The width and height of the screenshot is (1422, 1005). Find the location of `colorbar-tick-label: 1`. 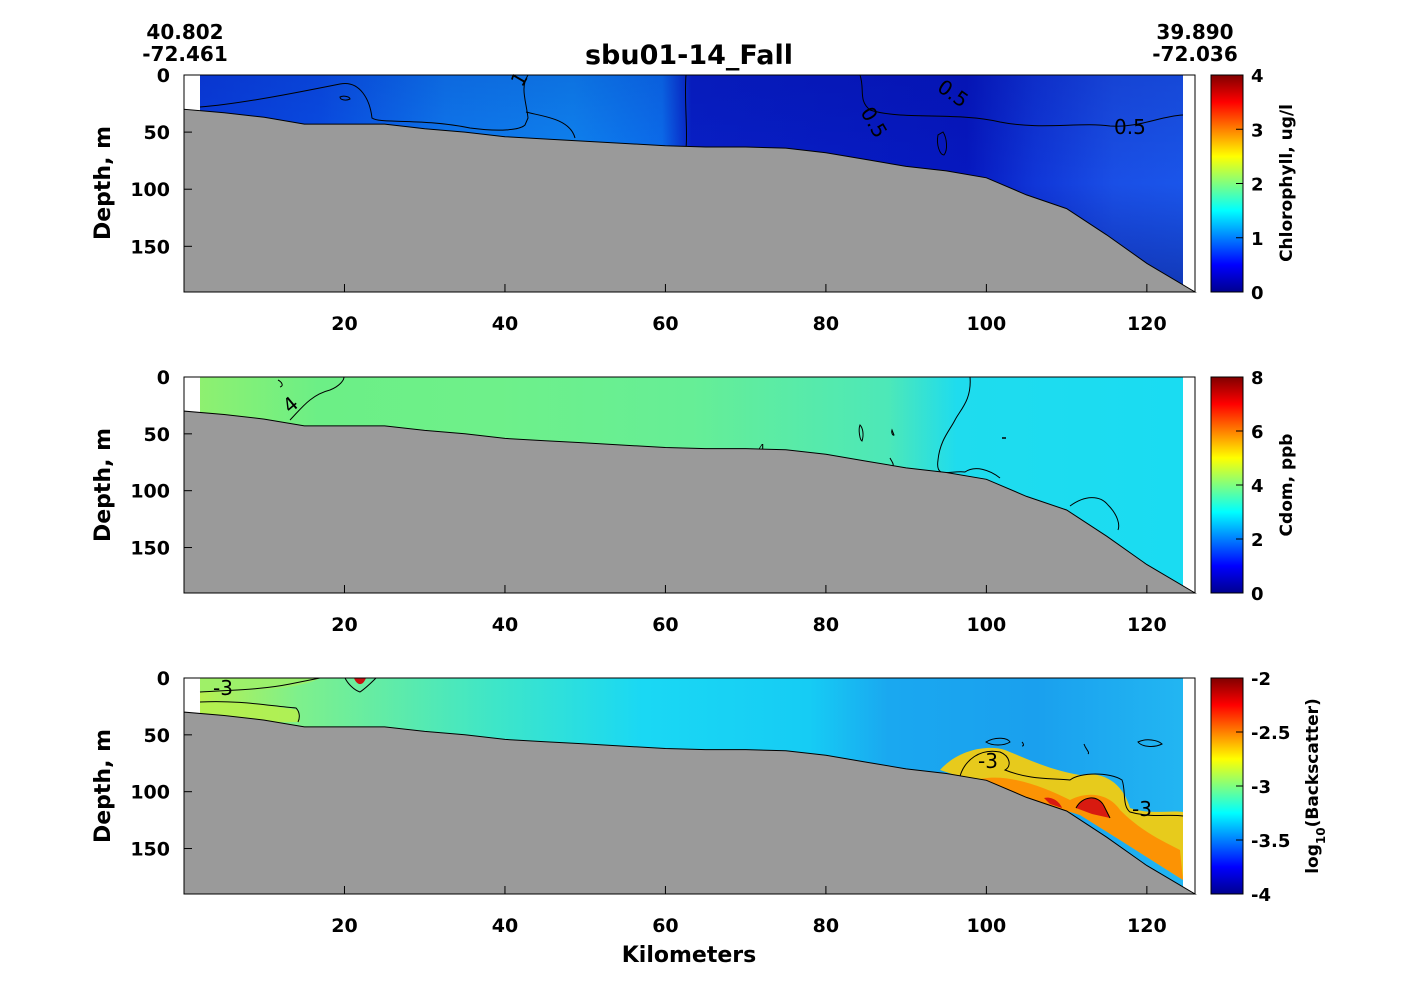

colorbar-tick-label: 1 is located at coordinates (1257, 239).